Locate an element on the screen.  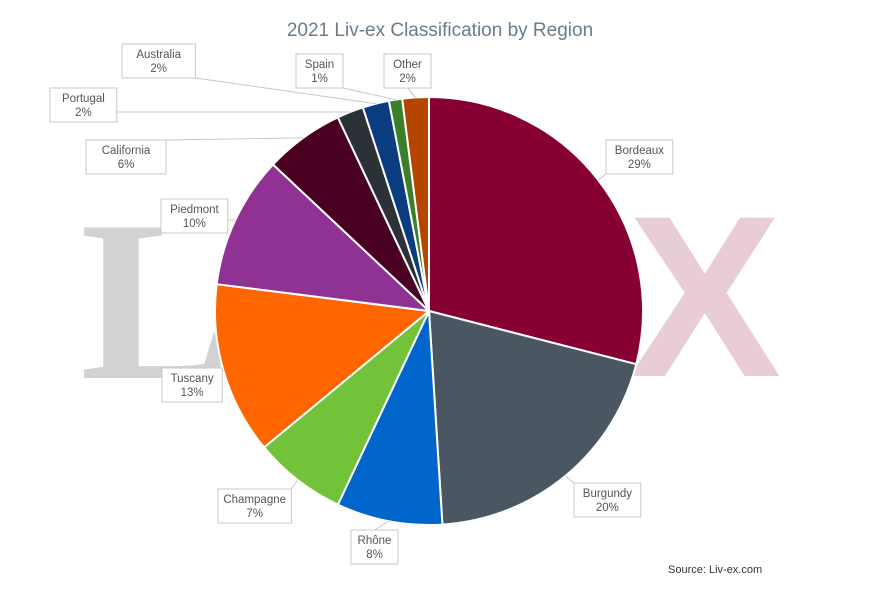
slice-label-percent: 1% is located at coordinates (319, 79).